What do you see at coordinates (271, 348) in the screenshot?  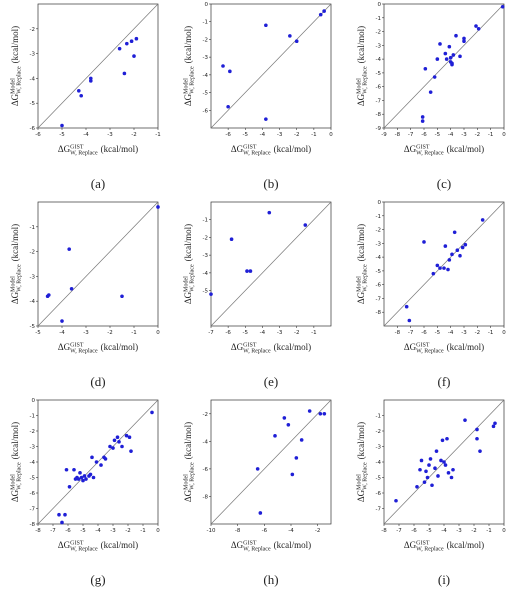 I see `axis-label: ΔGGIST W, Replace (kcal/mol)` at bounding box center [271, 348].